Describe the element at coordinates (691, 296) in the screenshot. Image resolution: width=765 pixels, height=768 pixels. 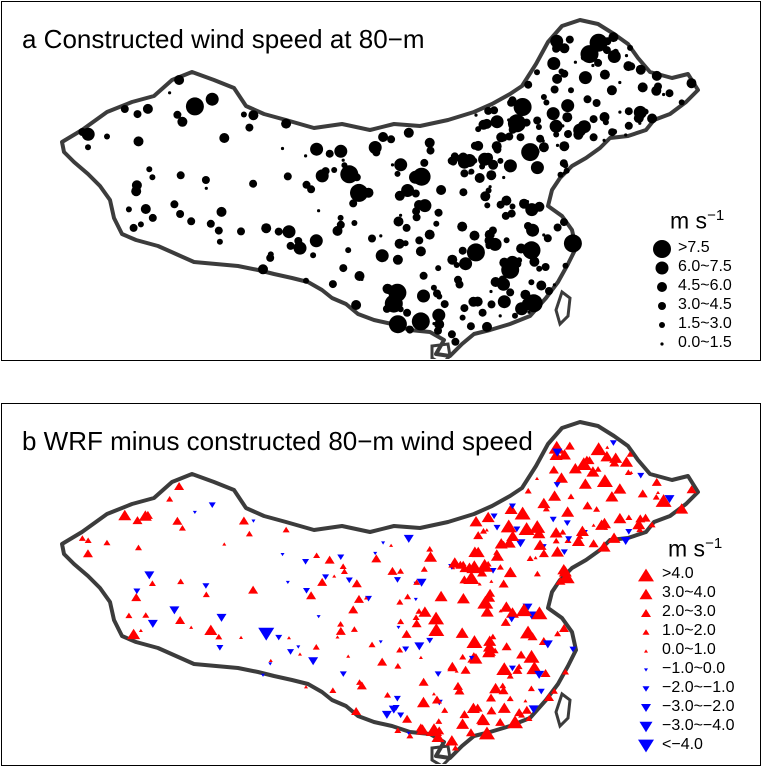
I see `legend-a-rows: >7.5 6.0~7.5 4.5~6.0 3.0~4.5 1.5~3.0 0.0~1.5` at that location.